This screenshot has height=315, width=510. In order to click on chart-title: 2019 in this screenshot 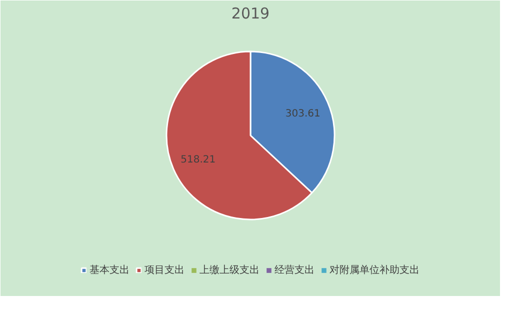, I will do `click(250, 13)`.